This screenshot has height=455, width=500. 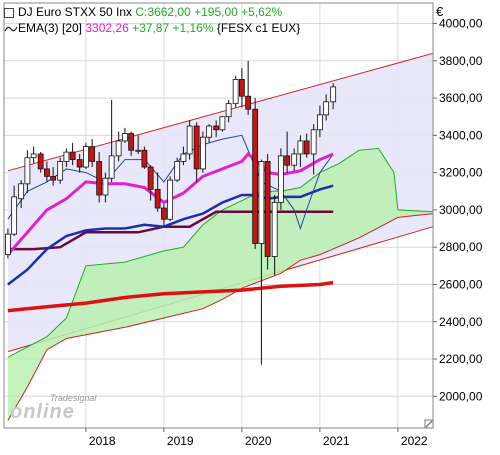 What do you see at coordinates (209, 12) in the screenshot?
I see `quote-text: C:3662,00 +195,00 +5,62%` at bounding box center [209, 12].